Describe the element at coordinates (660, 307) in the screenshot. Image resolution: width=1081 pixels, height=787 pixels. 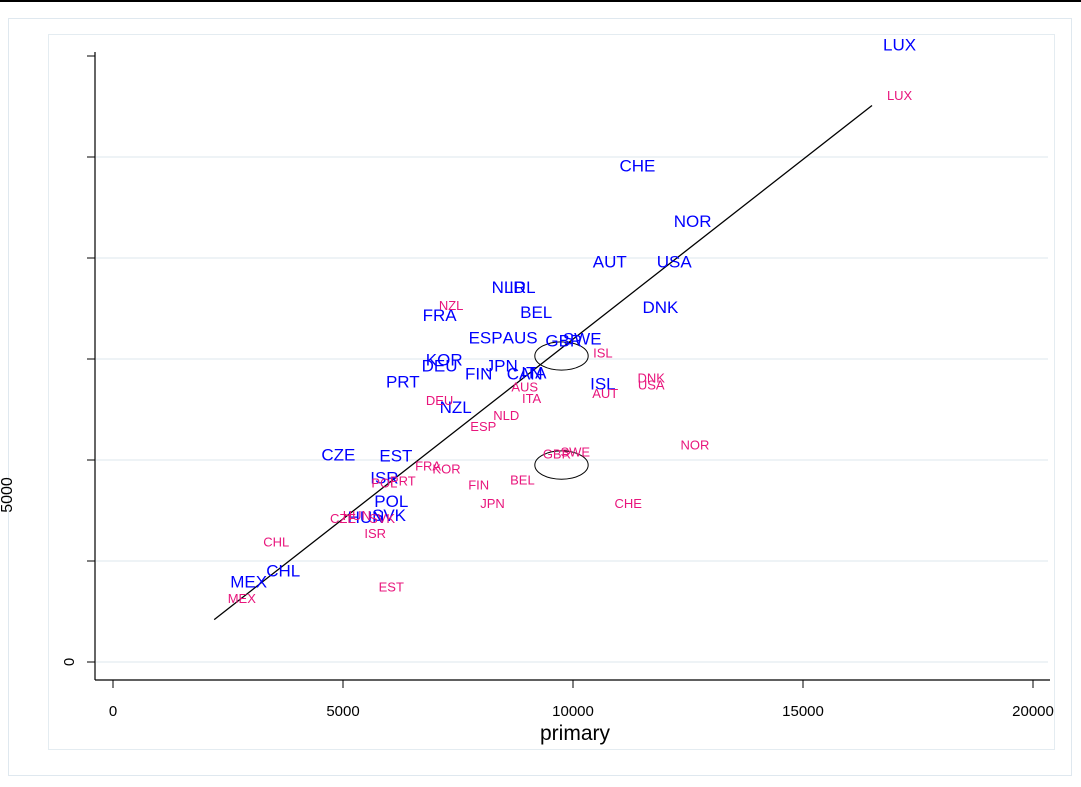
I see `primary-point-label: DNK` at that location.